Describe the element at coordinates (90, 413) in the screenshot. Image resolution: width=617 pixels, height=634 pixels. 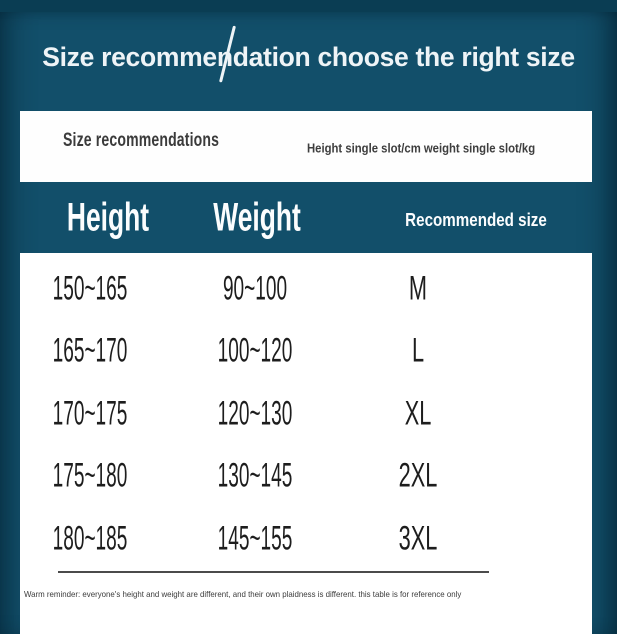
I see `height-range-cell: 170~175` at that location.